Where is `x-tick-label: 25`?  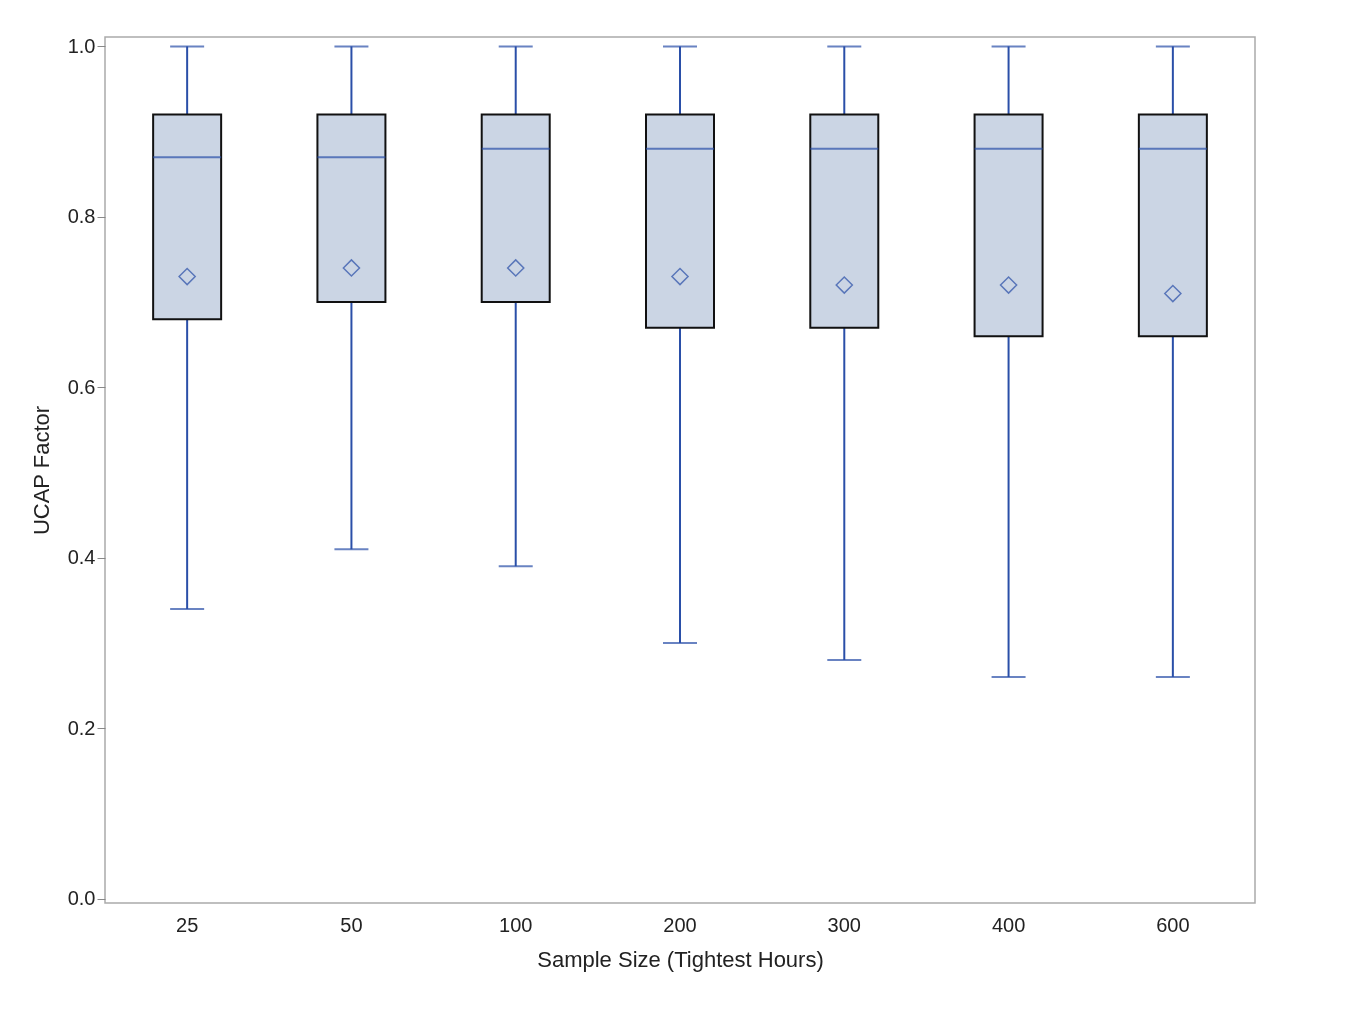 x-tick-label: 25 is located at coordinates (187, 924).